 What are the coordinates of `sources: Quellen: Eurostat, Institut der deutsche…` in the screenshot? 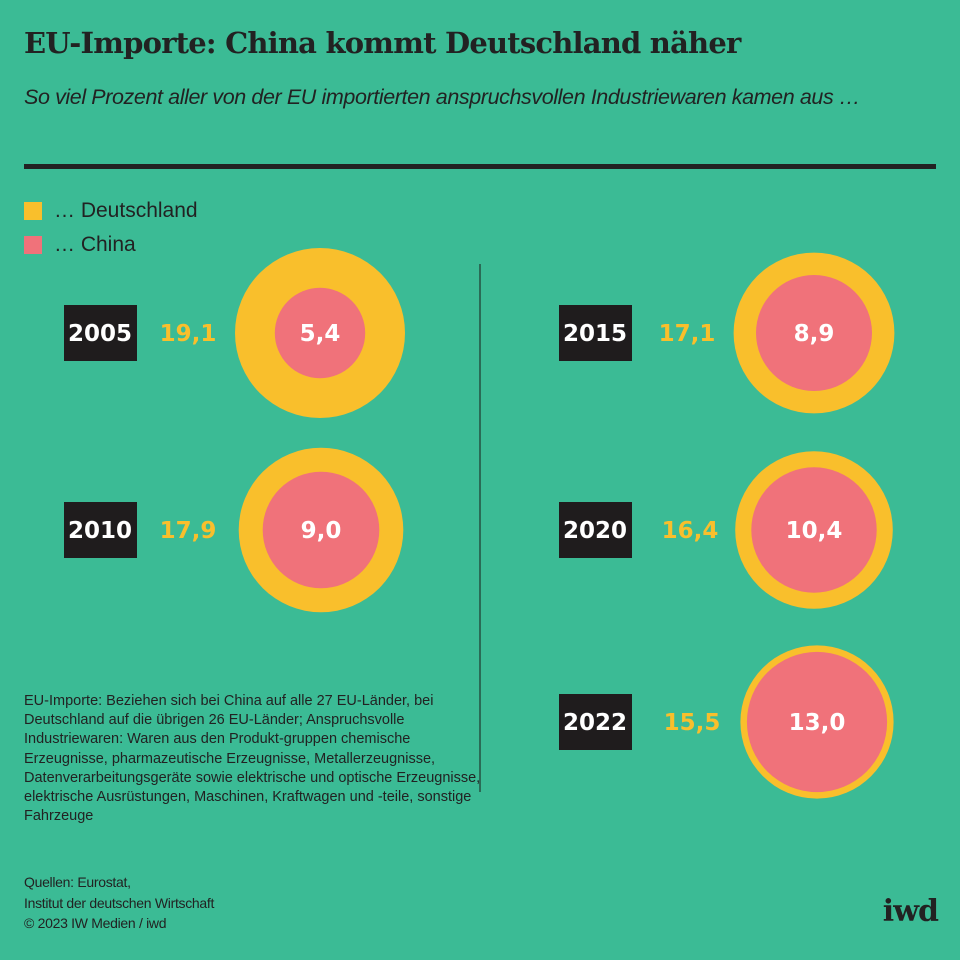 It's located at (119, 903).